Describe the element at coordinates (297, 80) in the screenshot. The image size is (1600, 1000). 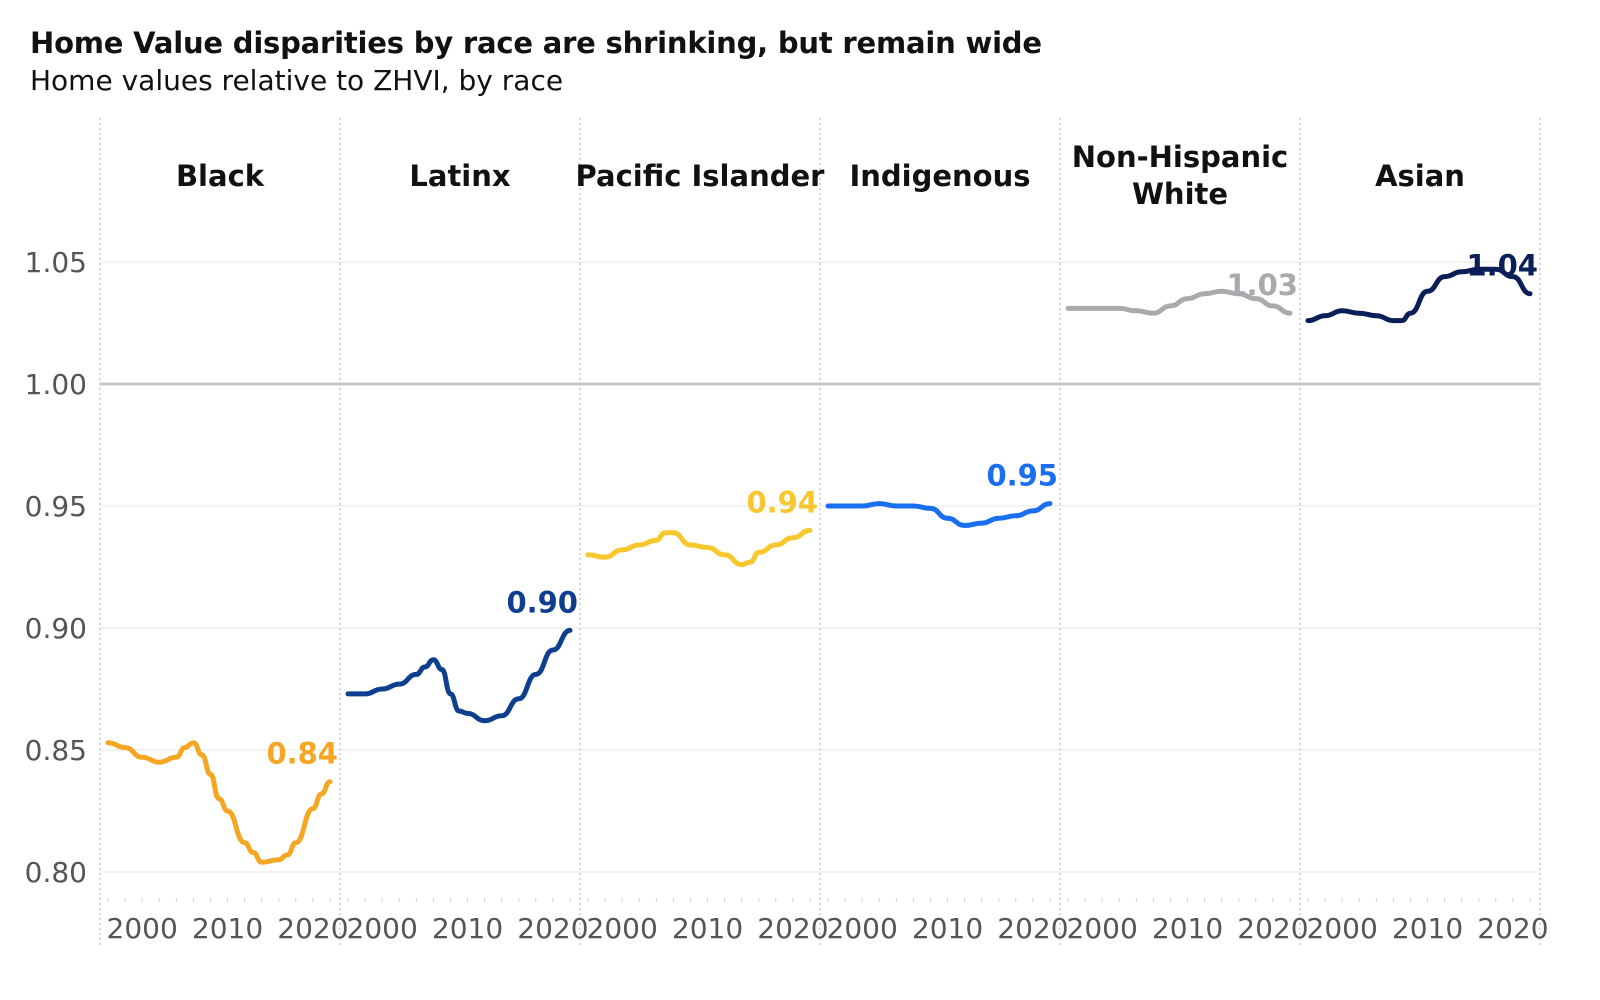
I see `chart-subtitle: Home values relative to ZHVI, by race` at that location.